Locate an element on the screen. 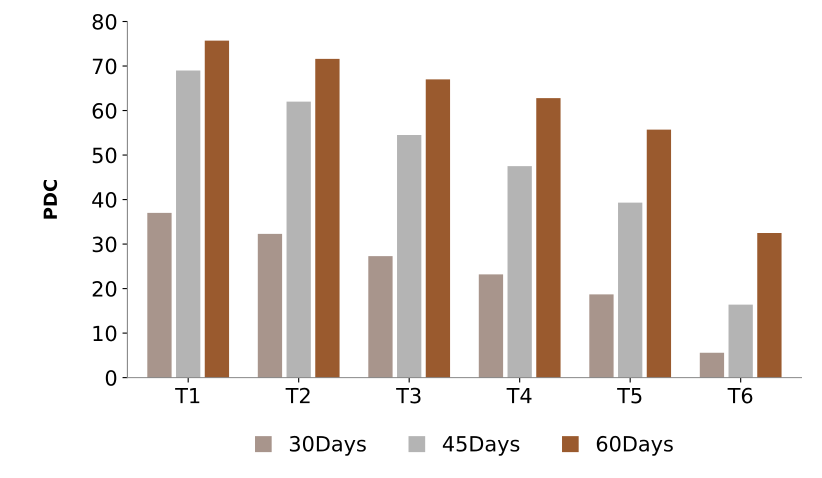  x-tick-label: T3 is located at coordinates (408, 396).